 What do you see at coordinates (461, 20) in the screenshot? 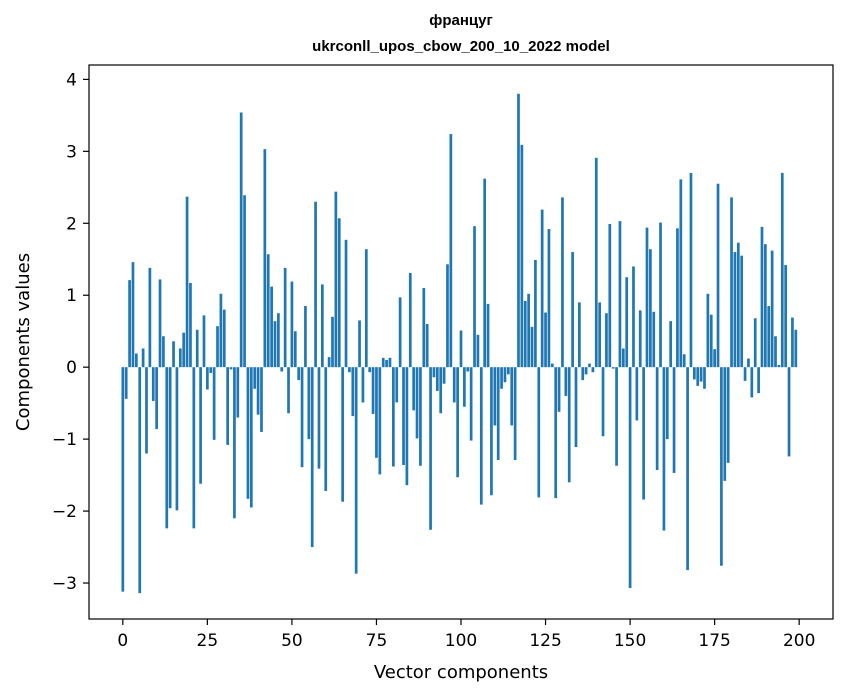
I see `chart-title-line1: француг` at bounding box center [461, 20].